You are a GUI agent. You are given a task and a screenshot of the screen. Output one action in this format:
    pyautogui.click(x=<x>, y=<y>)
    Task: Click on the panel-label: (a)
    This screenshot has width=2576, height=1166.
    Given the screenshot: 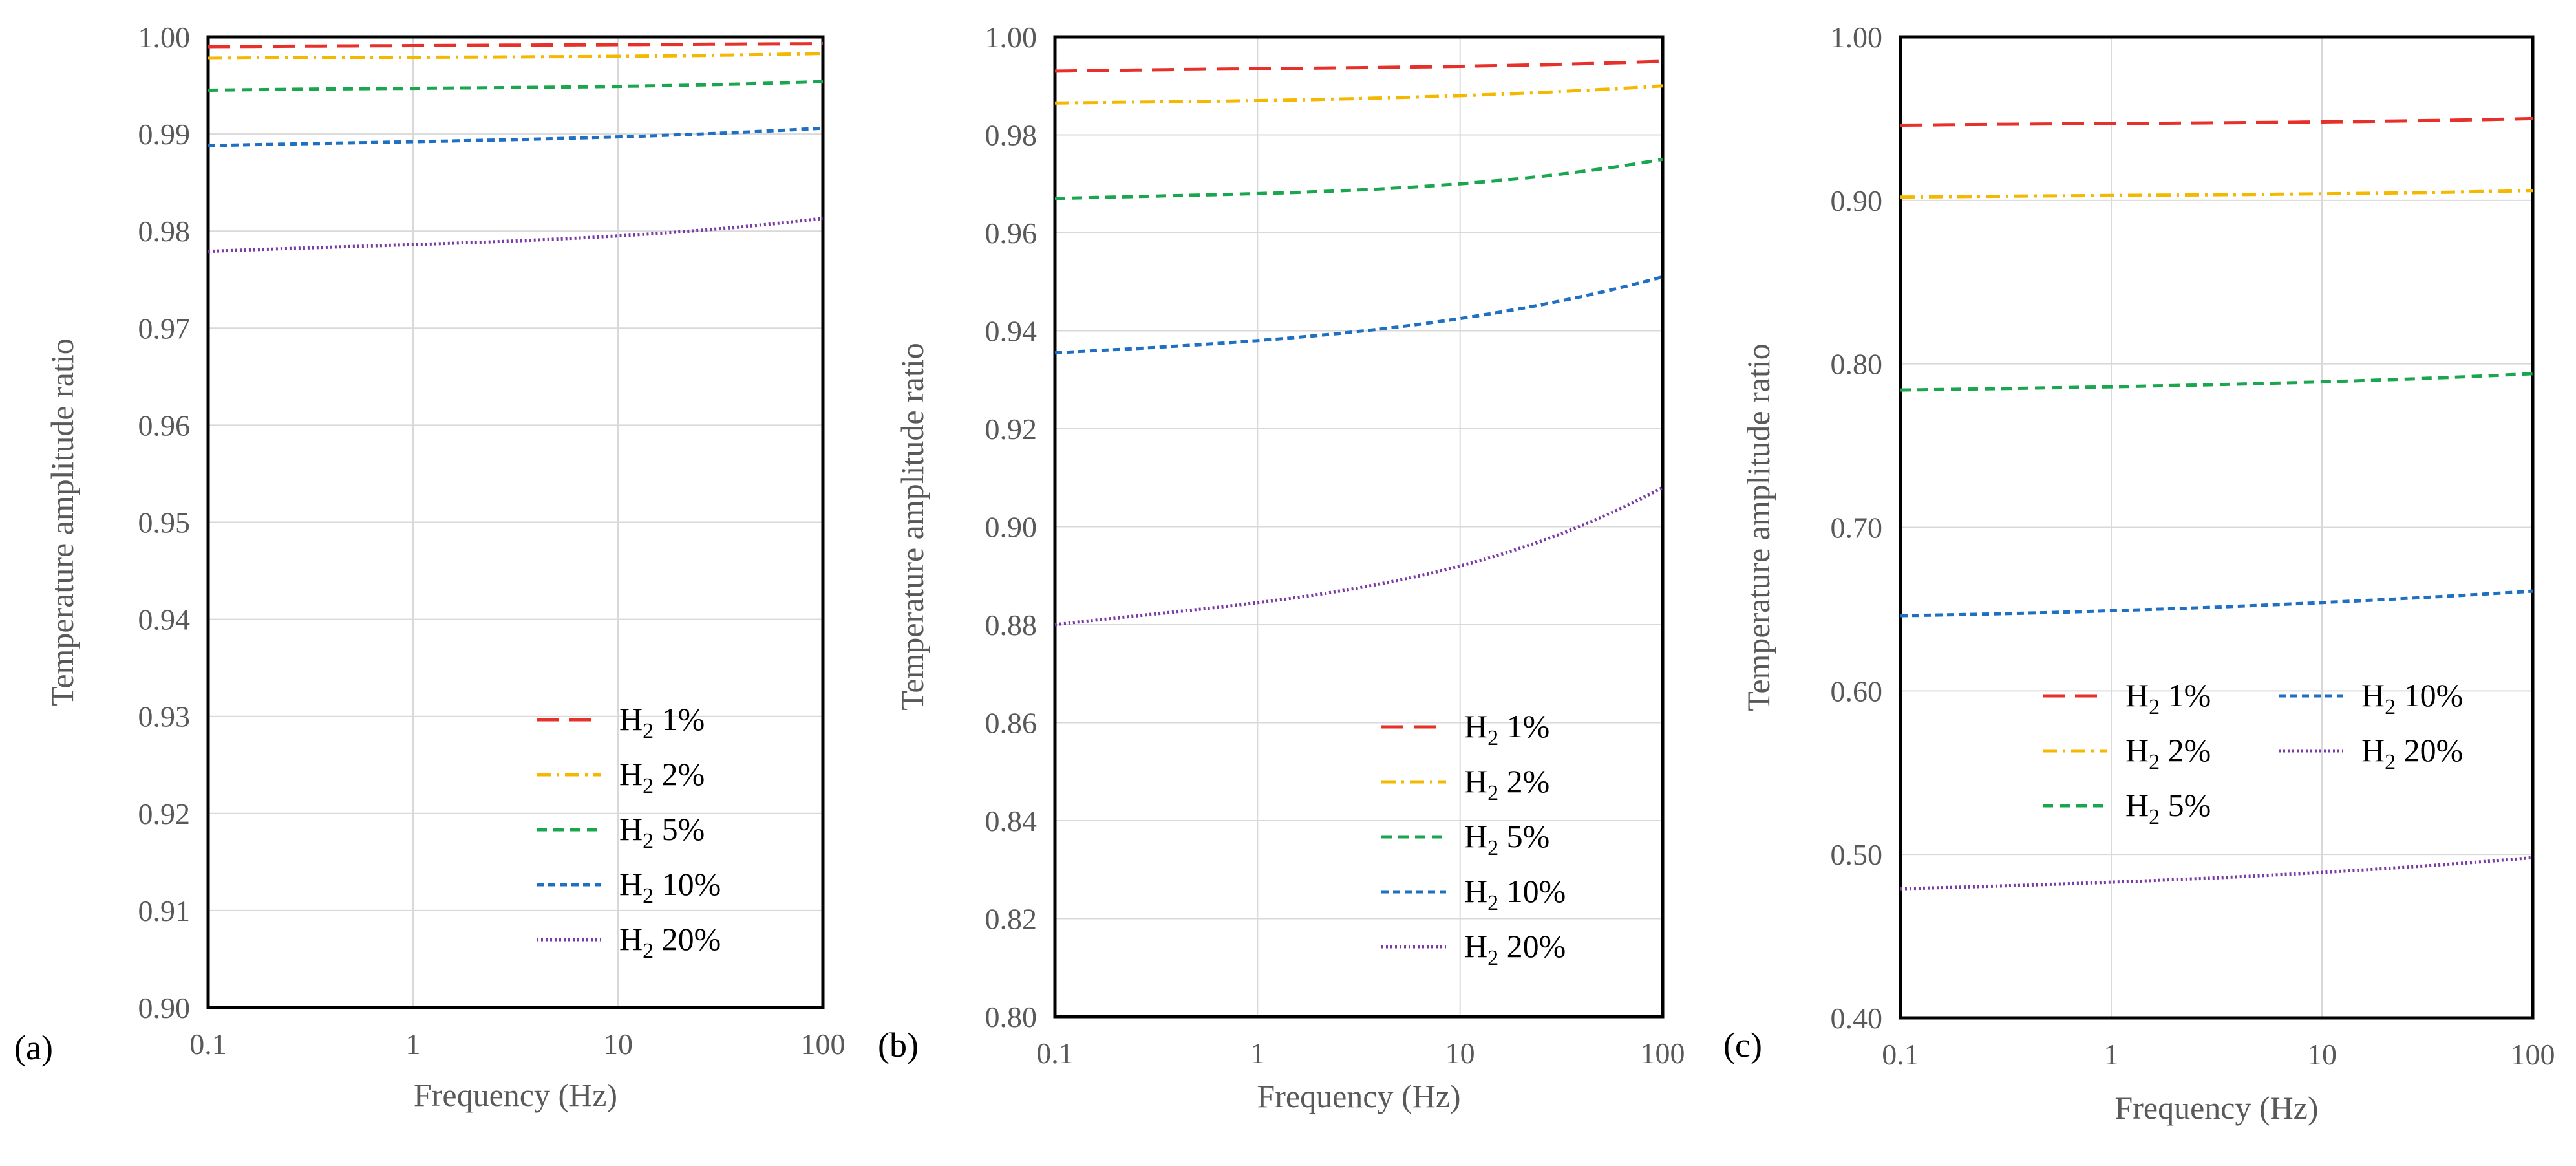 What is the action you would take?
    pyautogui.click(x=33, y=1047)
    